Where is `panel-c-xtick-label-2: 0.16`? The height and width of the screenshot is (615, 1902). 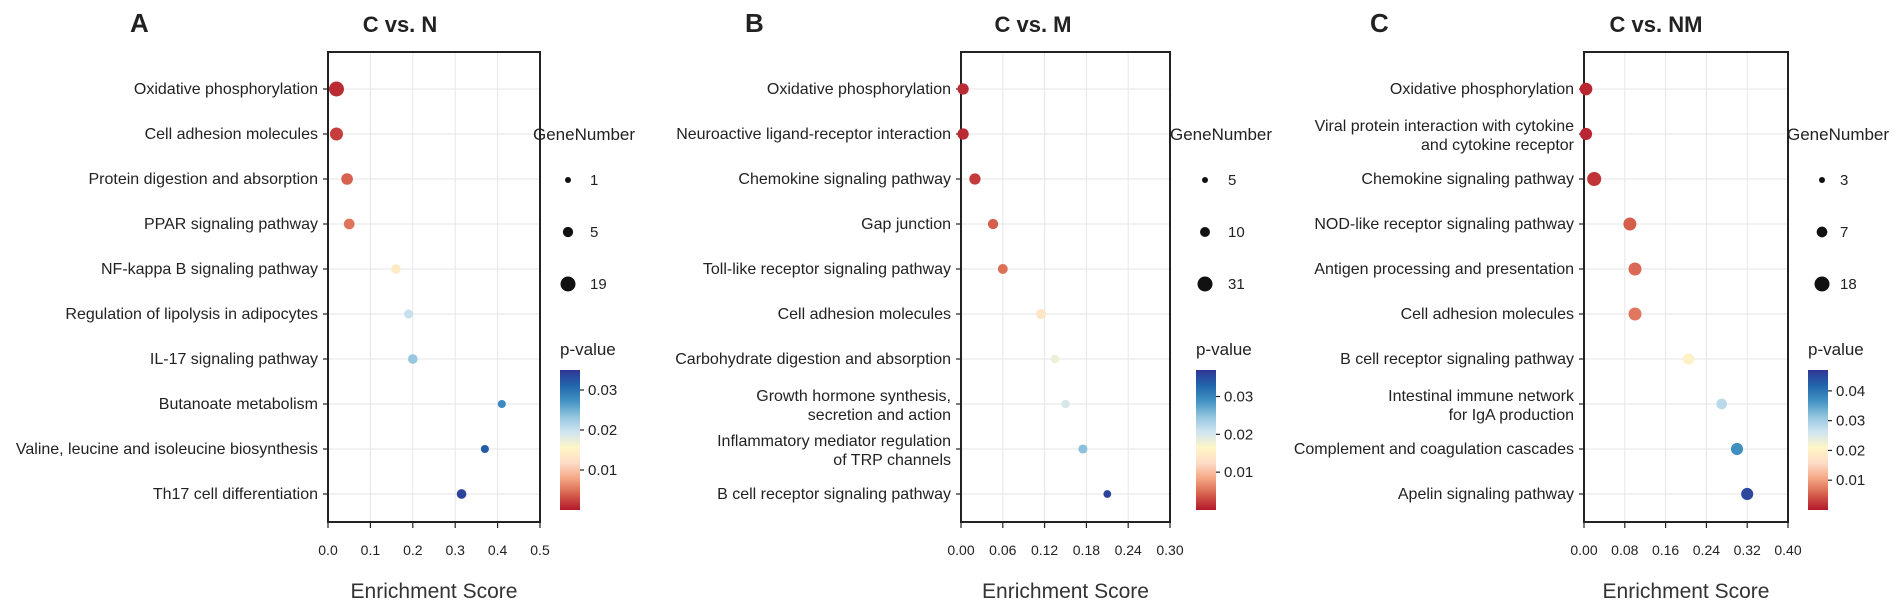
panel-c-xtick-label-2: 0.16 is located at coordinates (1665, 550).